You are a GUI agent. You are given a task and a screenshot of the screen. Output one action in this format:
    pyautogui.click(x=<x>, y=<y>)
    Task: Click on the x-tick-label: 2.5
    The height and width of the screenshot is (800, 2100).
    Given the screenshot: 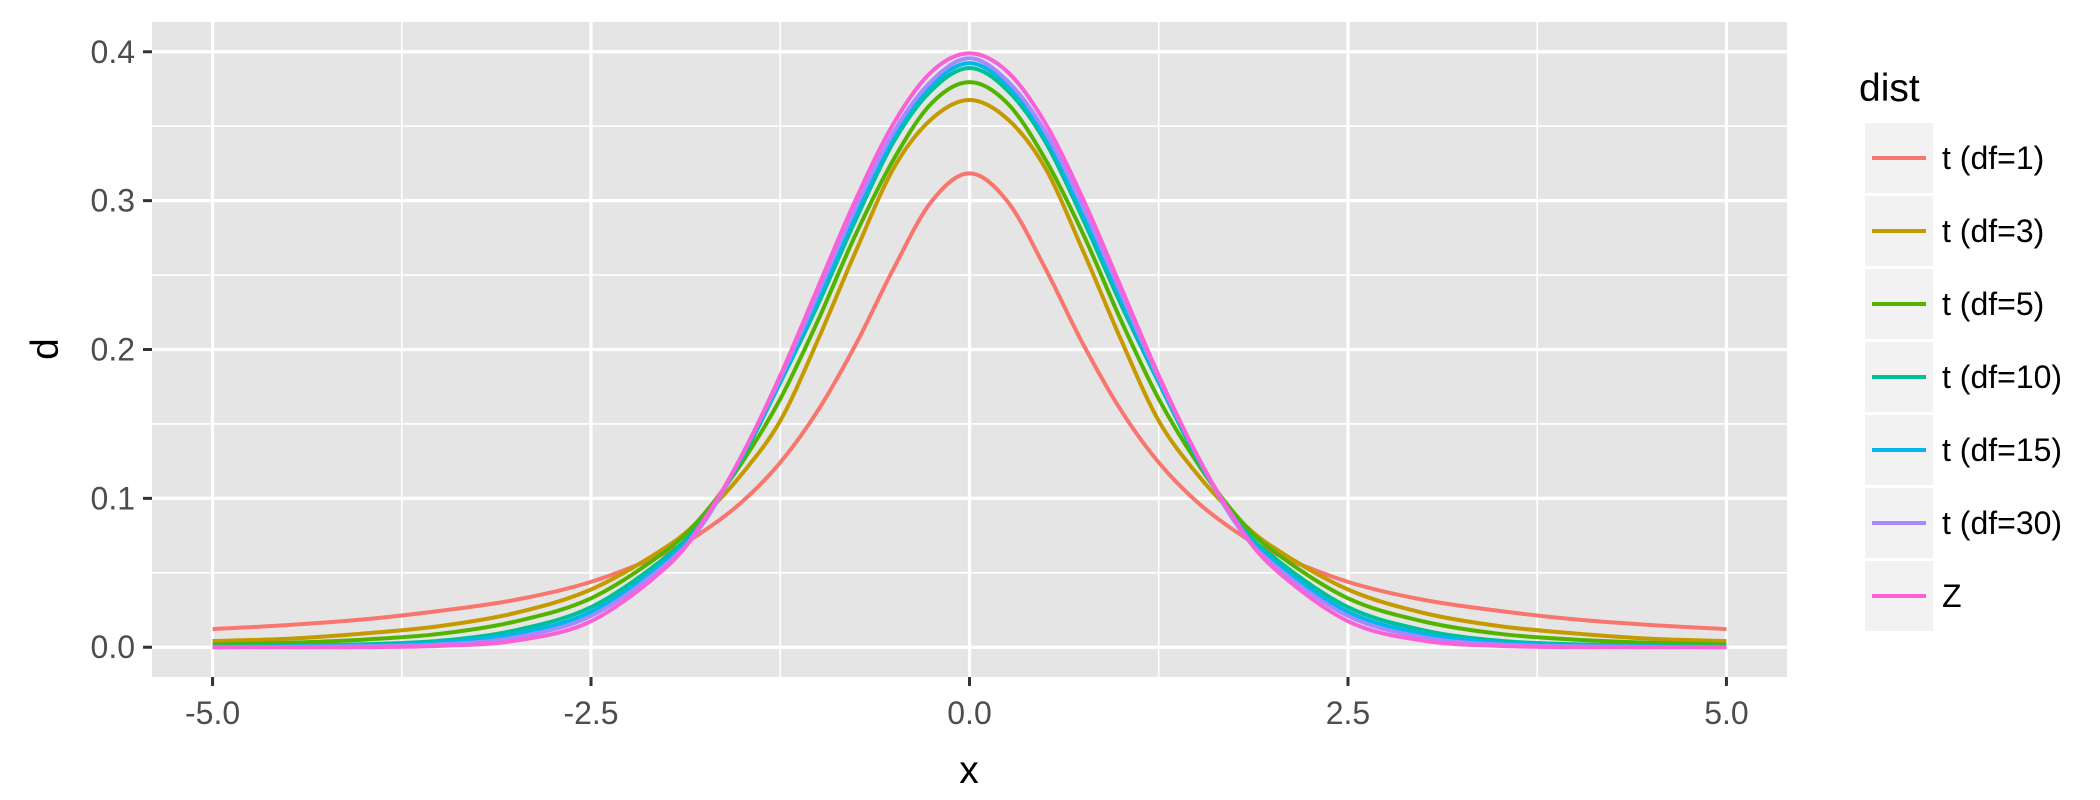 What is the action you would take?
    pyautogui.click(x=1348, y=713)
    